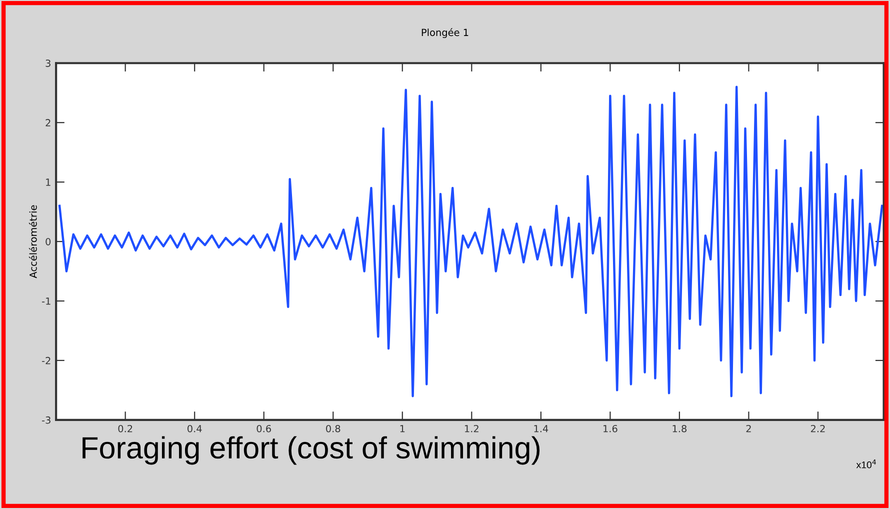 This screenshot has height=509, width=890. Describe the element at coordinates (46, 301) in the screenshot. I see `y-tick-label: -1` at that location.